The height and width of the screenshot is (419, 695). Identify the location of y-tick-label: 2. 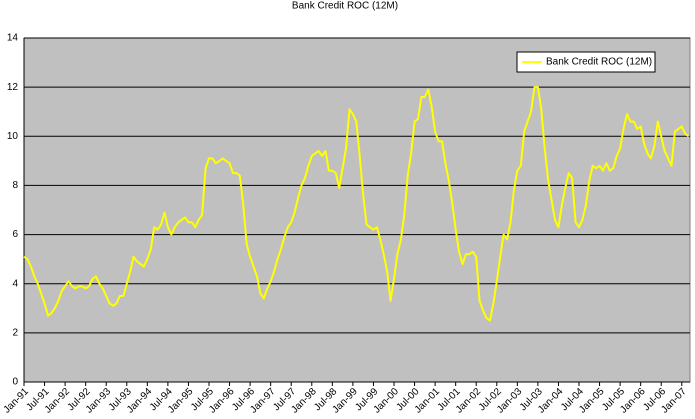
(15, 332).